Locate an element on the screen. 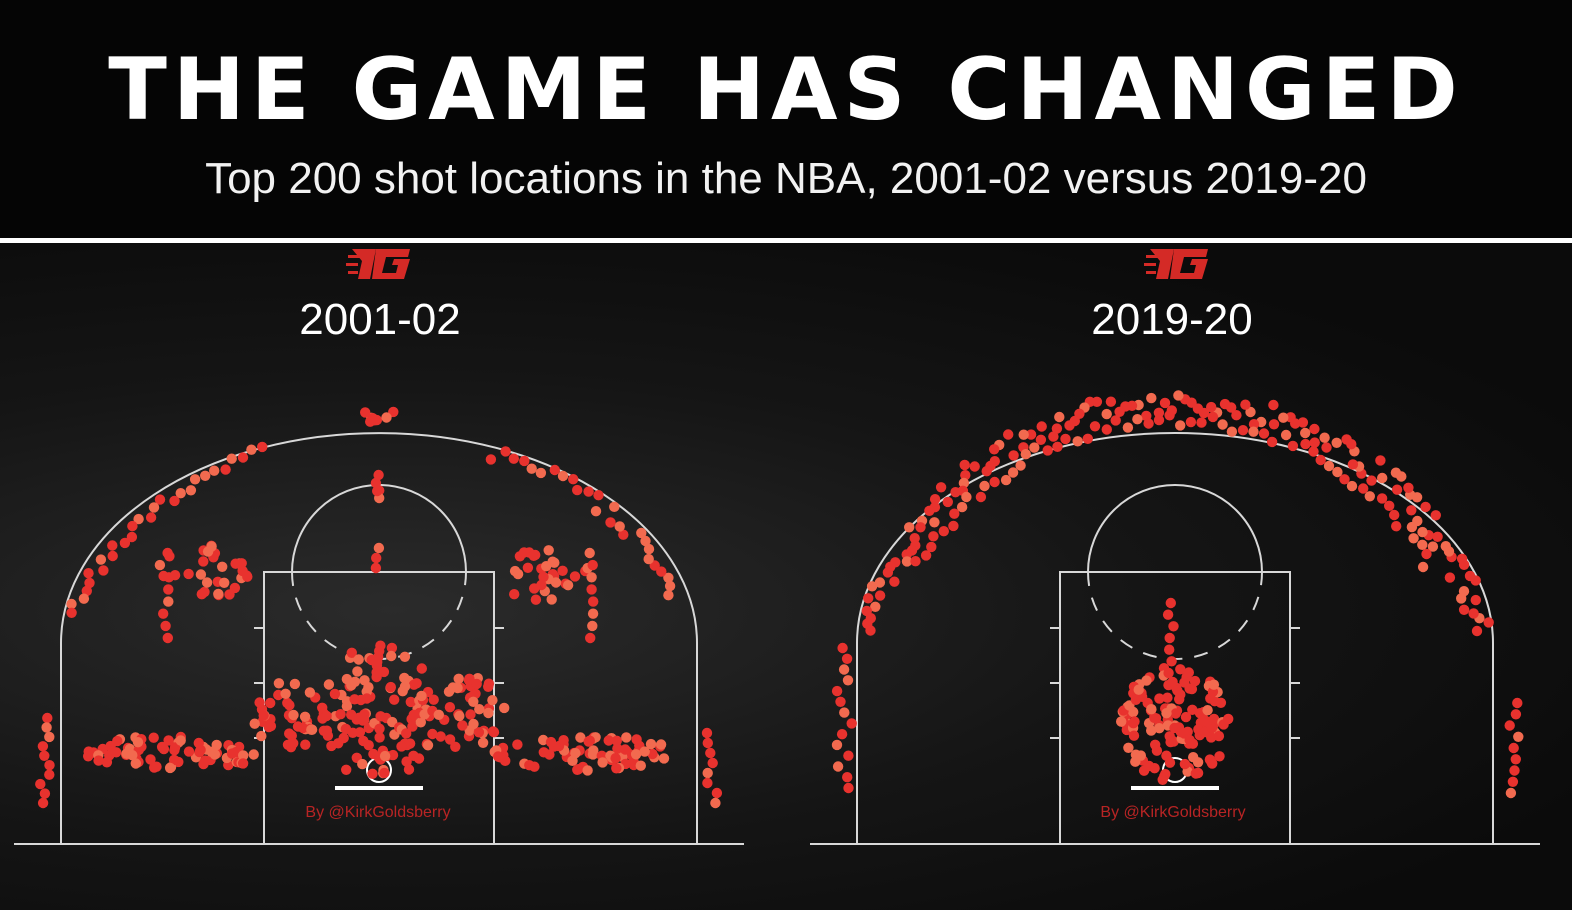 The width and height of the screenshot is (1572, 910). free-throw-circle-top is located at coordinates (1175, 528).